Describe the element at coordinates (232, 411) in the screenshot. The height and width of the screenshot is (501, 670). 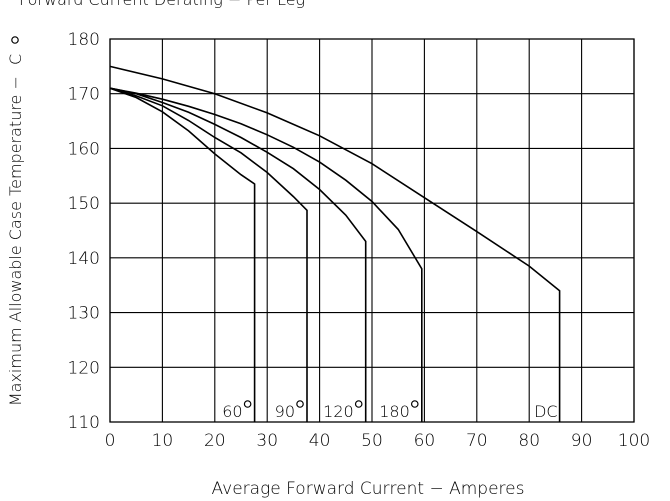
I see `curve-label-60: 60` at that location.